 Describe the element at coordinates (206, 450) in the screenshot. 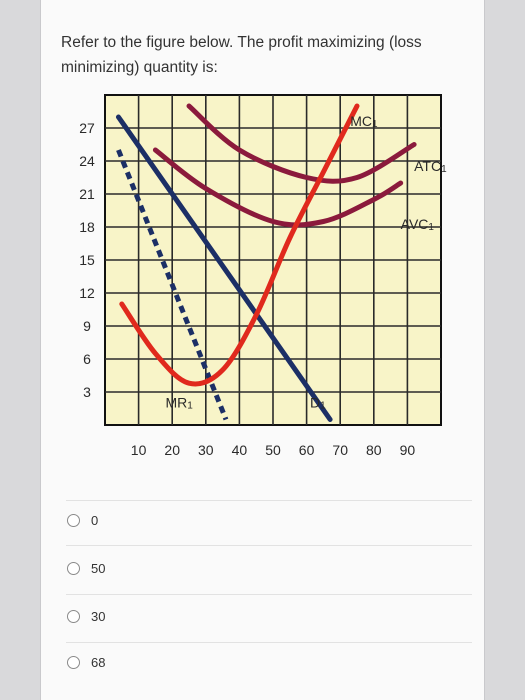

I see `x-tick-label: 30` at that location.